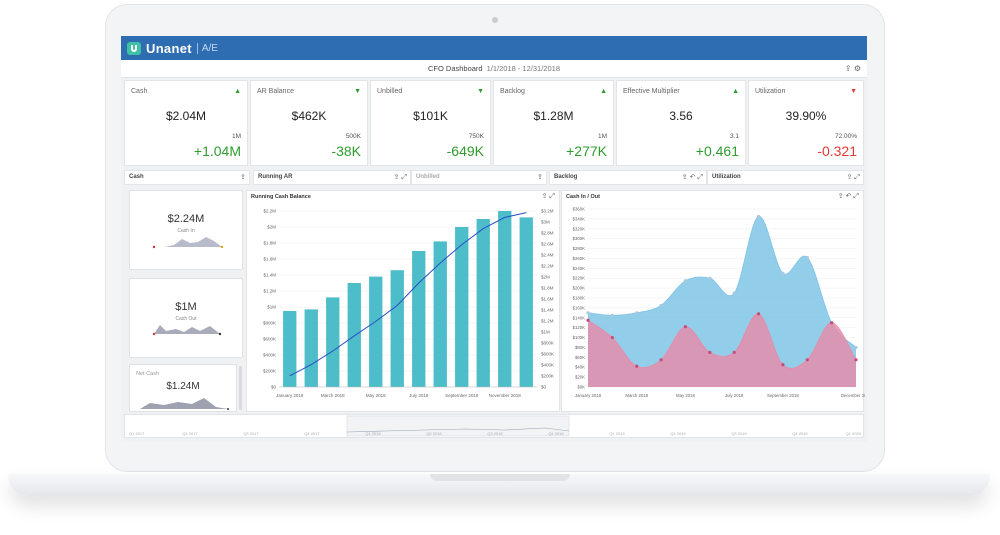 This screenshot has width=1000, height=535. I want to click on y-right-tick-label: $1.4M, so click(547, 310).